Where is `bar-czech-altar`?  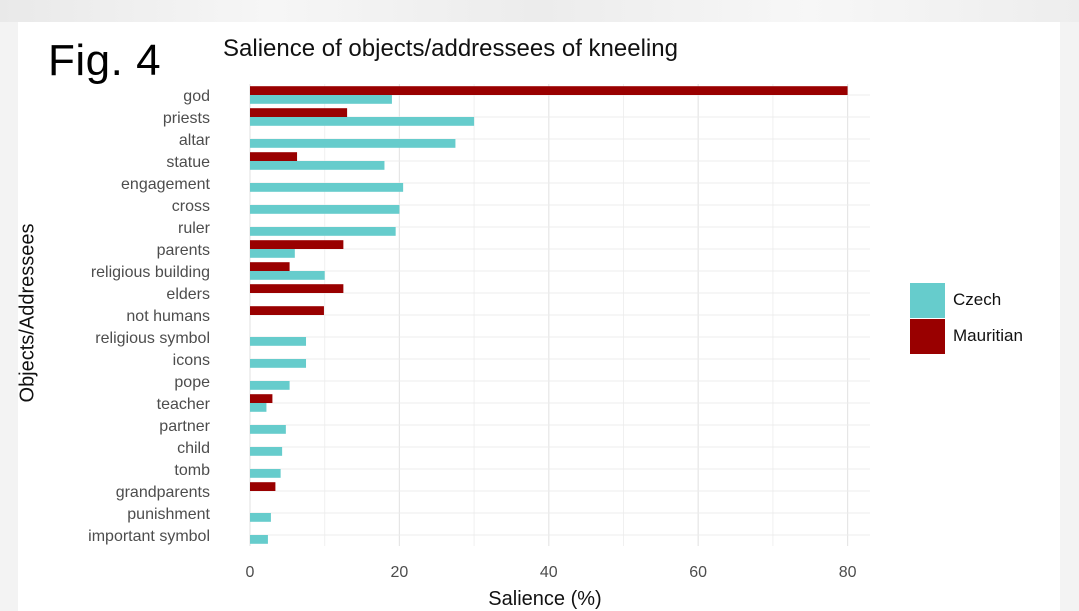 bar-czech-altar is located at coordinates (353, 143).